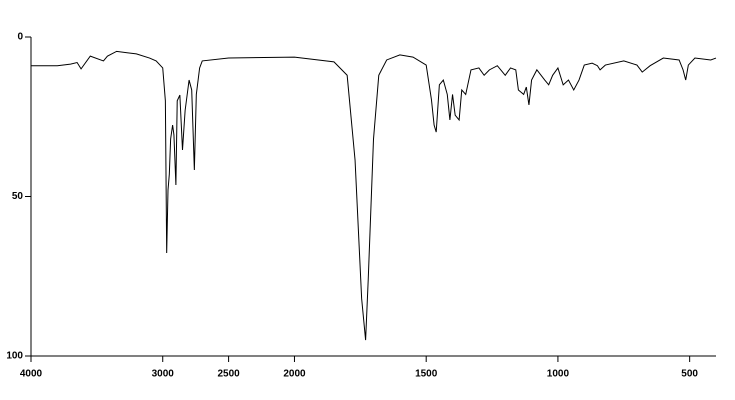 The image size is (735, 400). What do you see at coordinates (14, 356) in the screenshot?
I see `y-tick-label: 100` at bounding box center [14, 356].